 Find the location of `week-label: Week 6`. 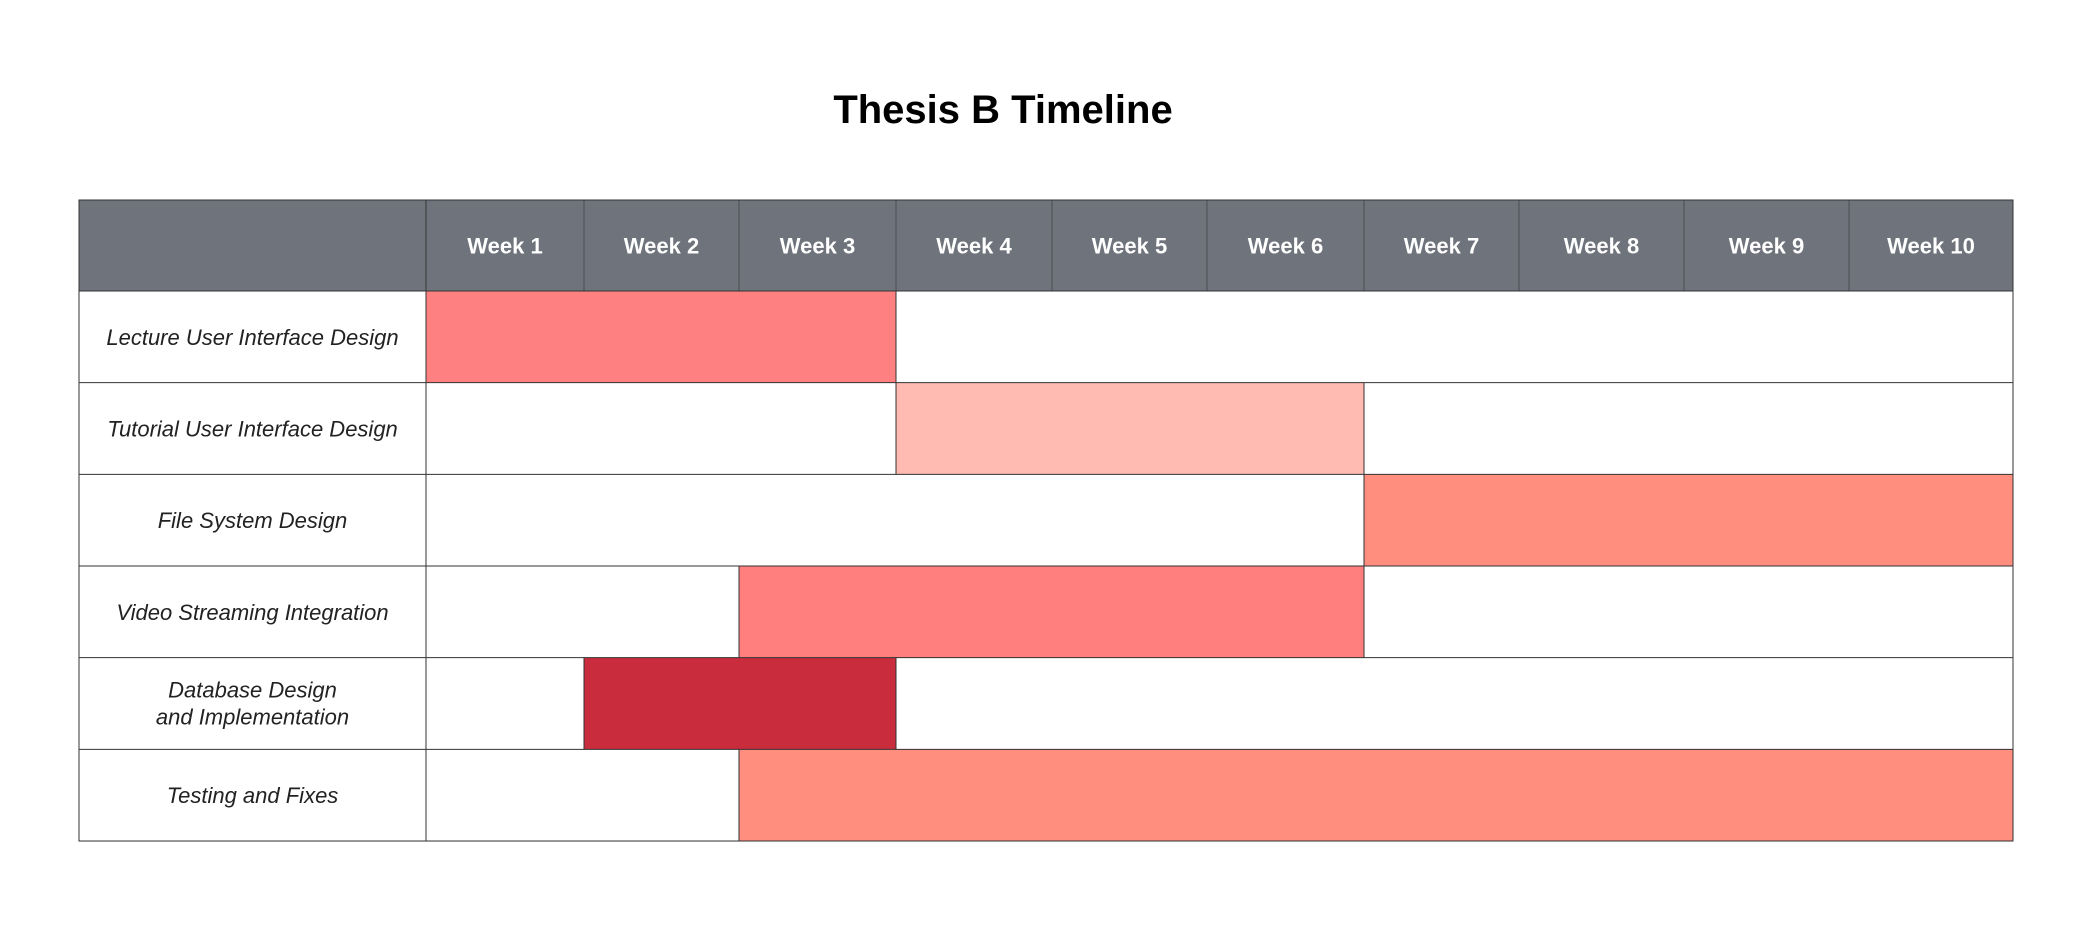

week-label: Week 6 is located at coordinates (1285, 246).